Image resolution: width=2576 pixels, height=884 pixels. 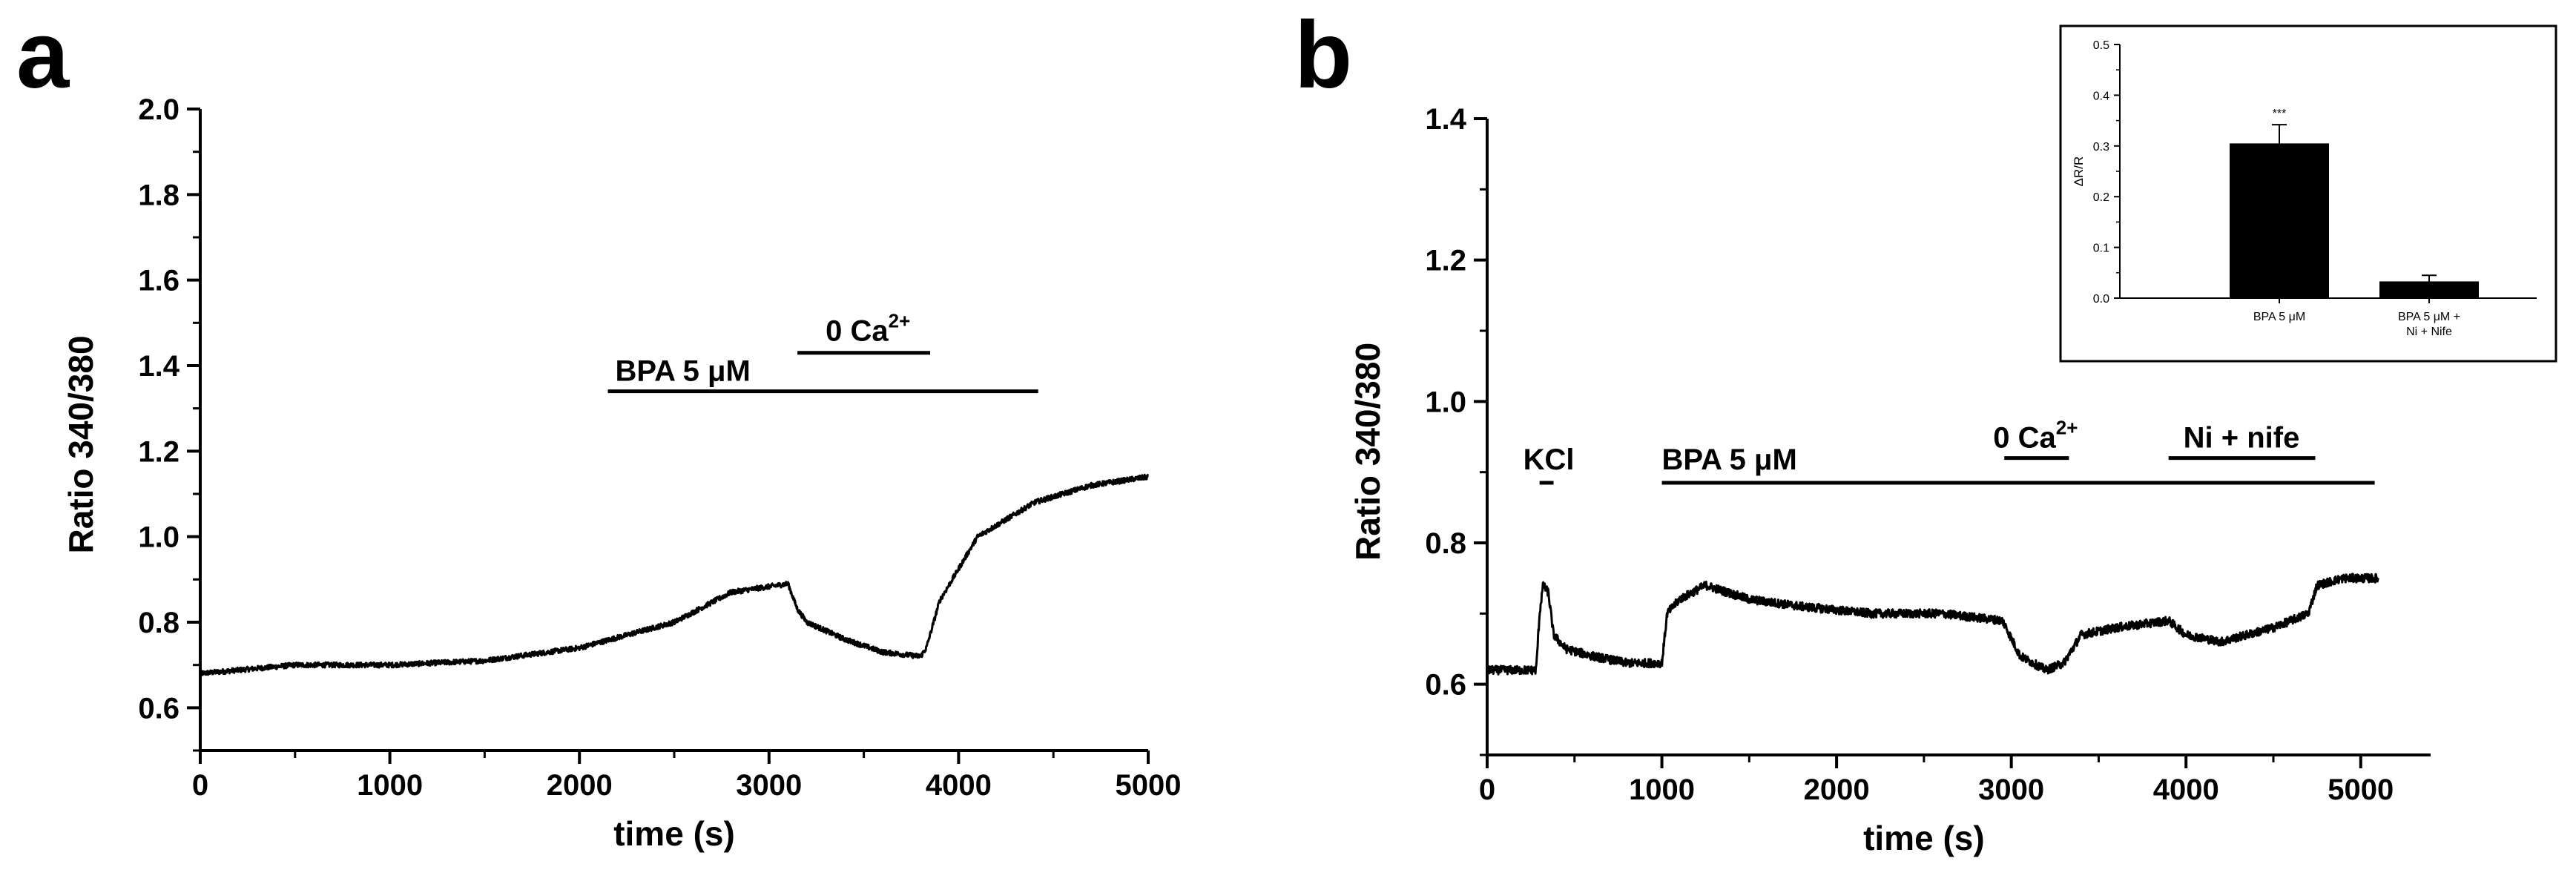 I want to click on inset-category-label: BPA 5 μM, so click(x=2279, y=317).